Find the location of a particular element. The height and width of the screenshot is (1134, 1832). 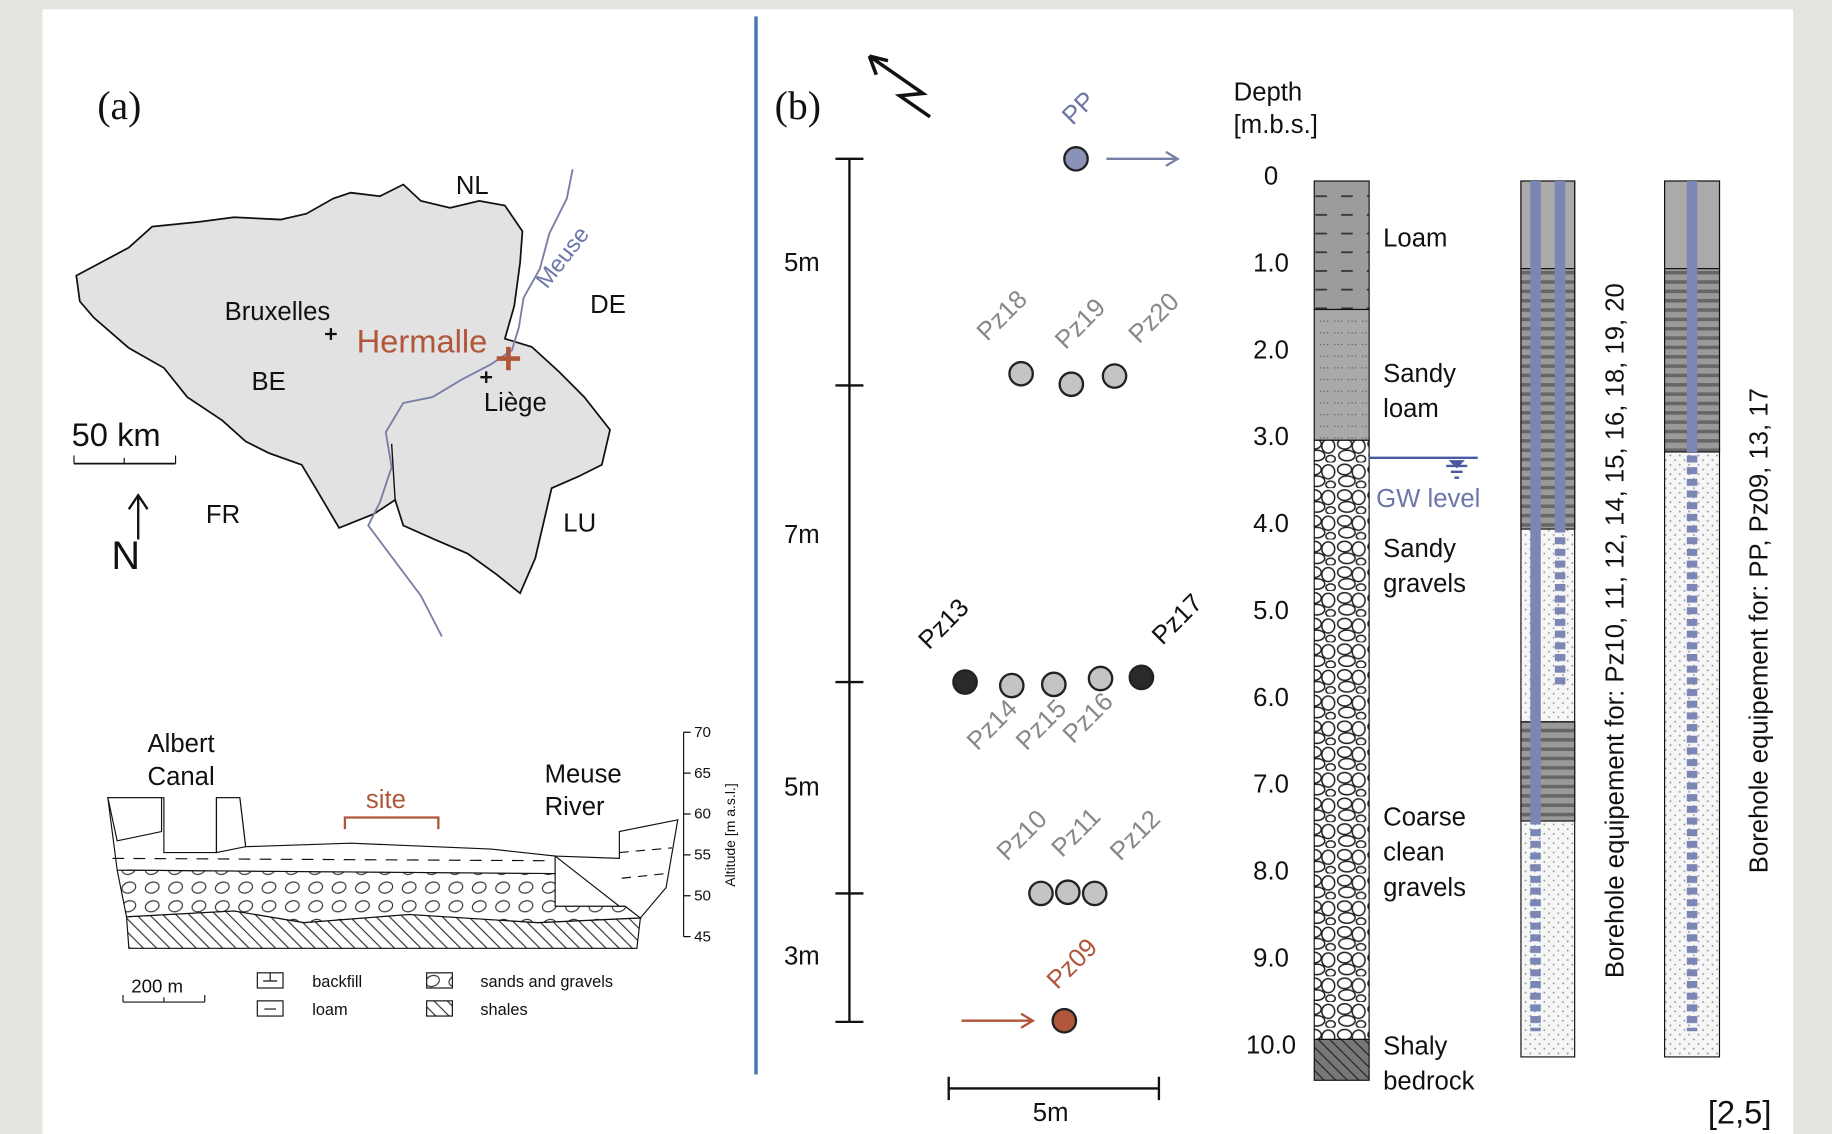

layer-label: bedrock is located at coordinates (1429, 1082).